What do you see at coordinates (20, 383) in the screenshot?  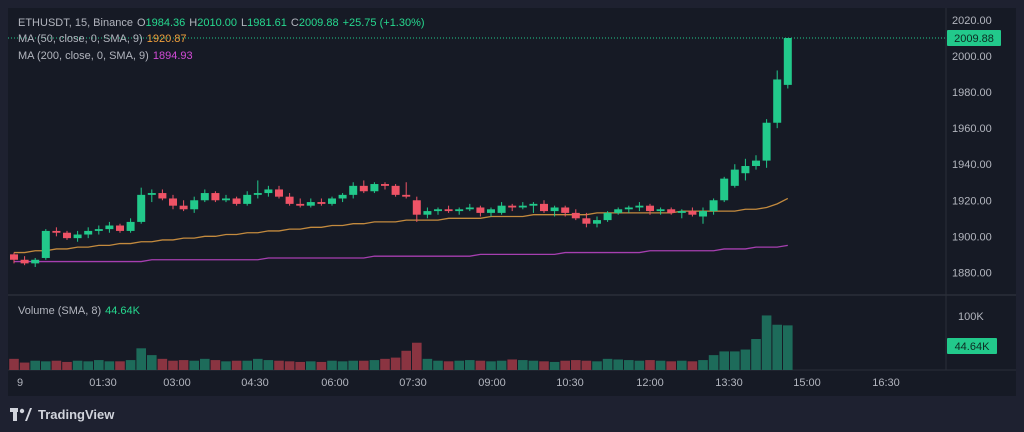 I see `time-tick-label: 9` at bounding box center [20, 383].